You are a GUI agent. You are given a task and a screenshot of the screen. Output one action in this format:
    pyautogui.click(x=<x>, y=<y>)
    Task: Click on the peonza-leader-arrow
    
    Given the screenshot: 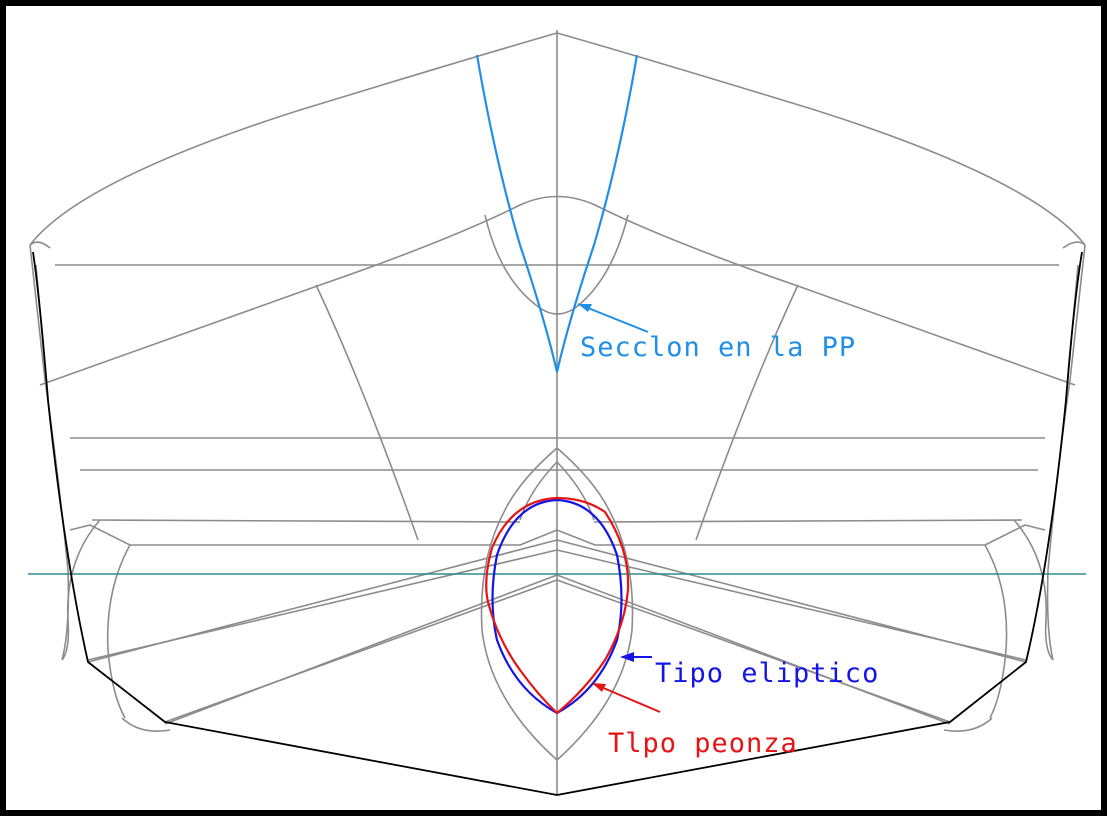 What is the action you would take?
    pyautogui.click(x=626, y=698)
    